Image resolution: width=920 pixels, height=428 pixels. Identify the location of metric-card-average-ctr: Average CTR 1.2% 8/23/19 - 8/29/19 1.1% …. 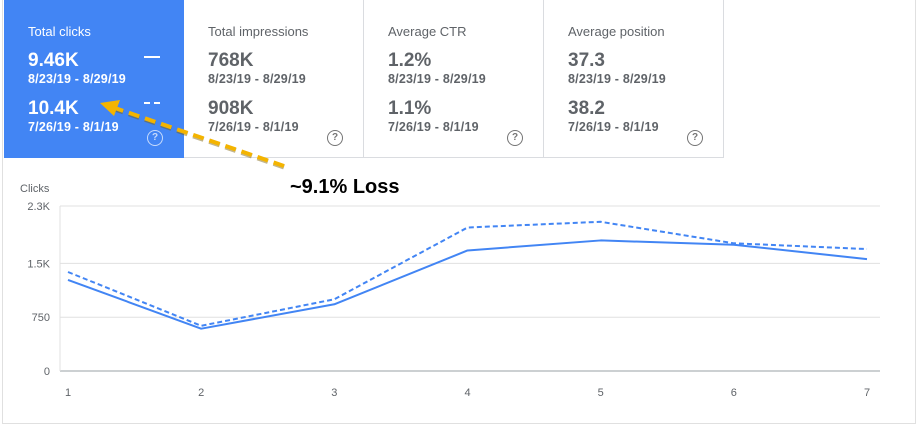
(454, 79).